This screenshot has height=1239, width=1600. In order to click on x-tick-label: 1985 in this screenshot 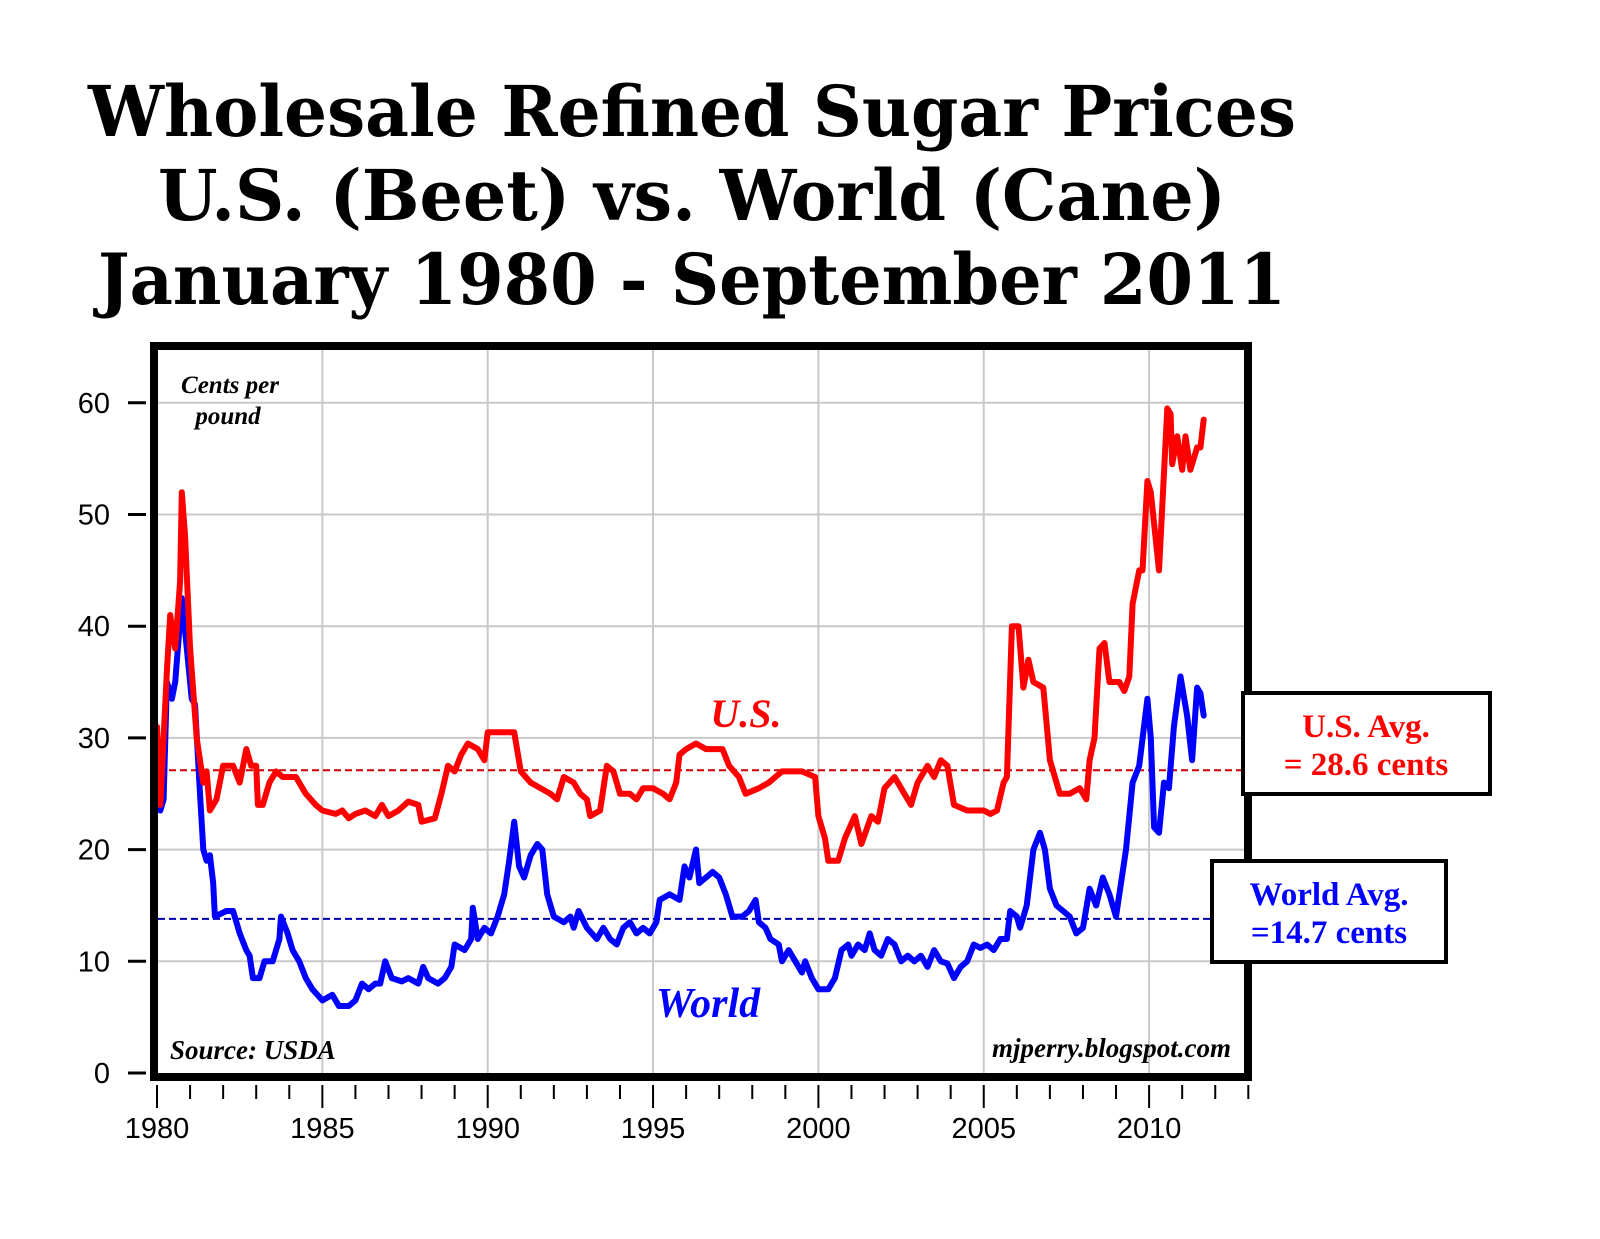, I will do `click(322, 1129)`.